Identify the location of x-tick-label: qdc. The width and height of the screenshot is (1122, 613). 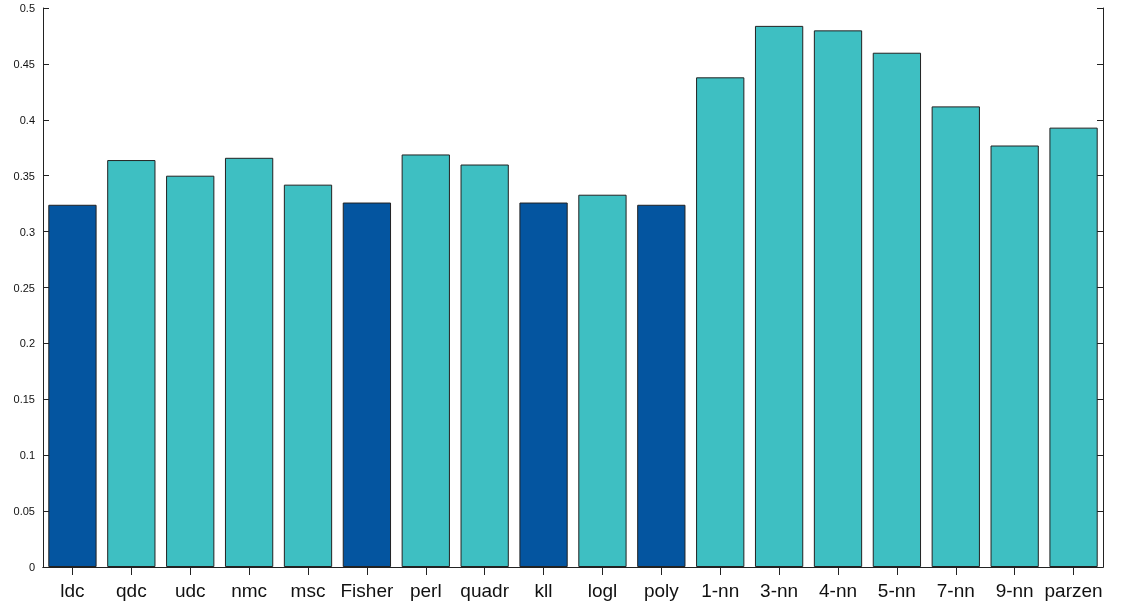
(131, 590).